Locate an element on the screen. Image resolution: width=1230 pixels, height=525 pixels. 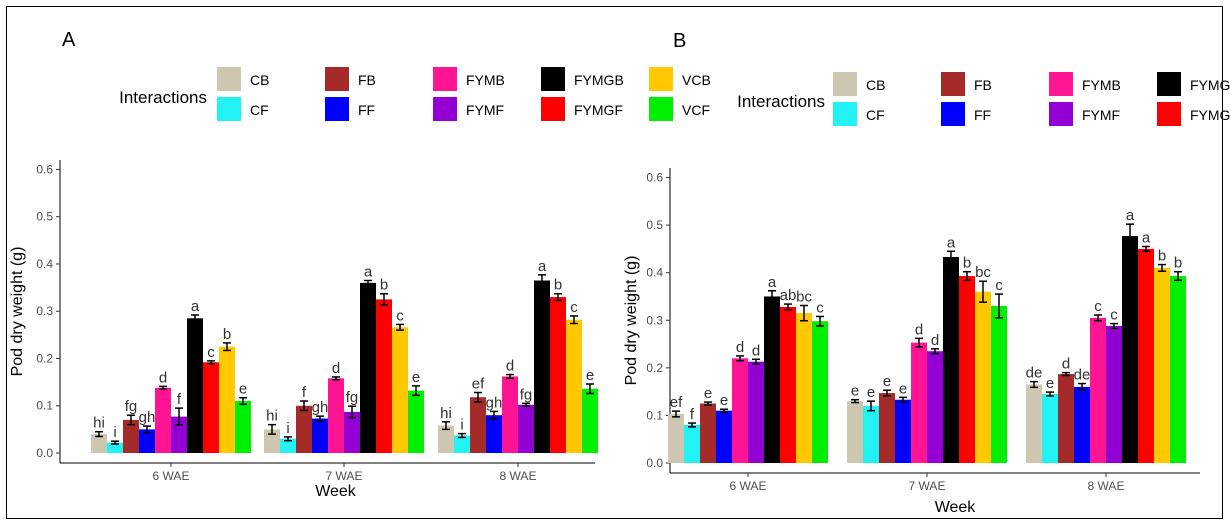
legend-swatch-fymb is located at coordinates (445, 79).